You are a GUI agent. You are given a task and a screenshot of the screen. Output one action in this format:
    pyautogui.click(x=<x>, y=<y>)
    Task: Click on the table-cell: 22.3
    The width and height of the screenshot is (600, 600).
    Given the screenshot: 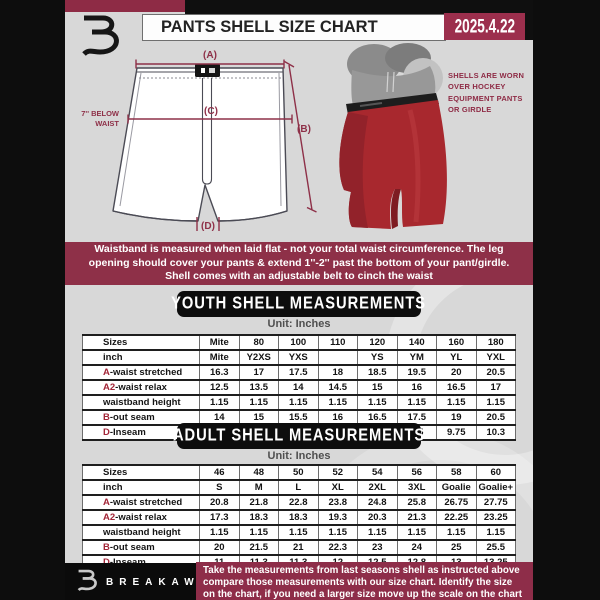 What is the action you would take?
    pyautogui.click(x=337, y=547)
    